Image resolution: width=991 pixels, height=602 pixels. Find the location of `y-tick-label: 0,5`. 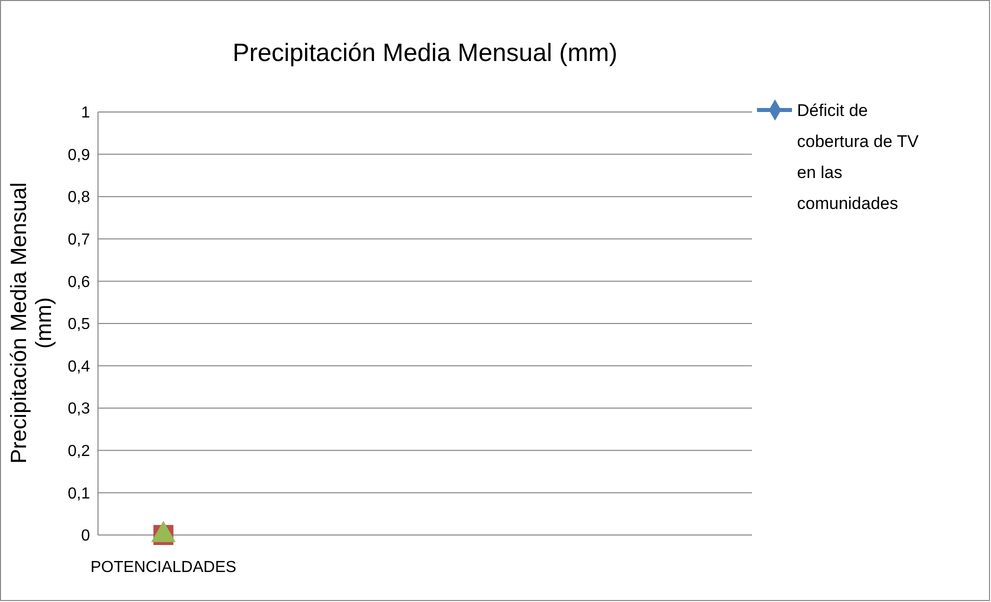

y-tick-label: 0,5 is located at coordinates (79, 325).